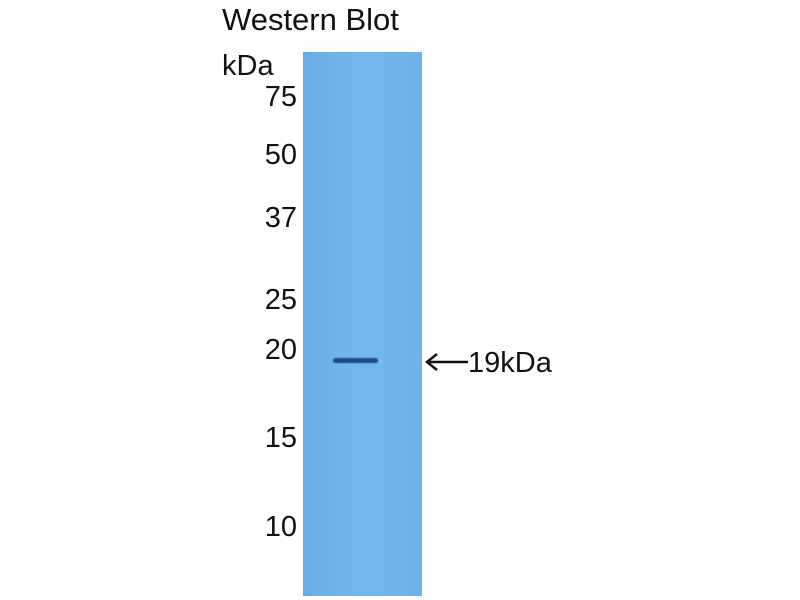 The width and height of the screenshot is (800, 600). I want to click on marker-label: 75, so click(280, 97).